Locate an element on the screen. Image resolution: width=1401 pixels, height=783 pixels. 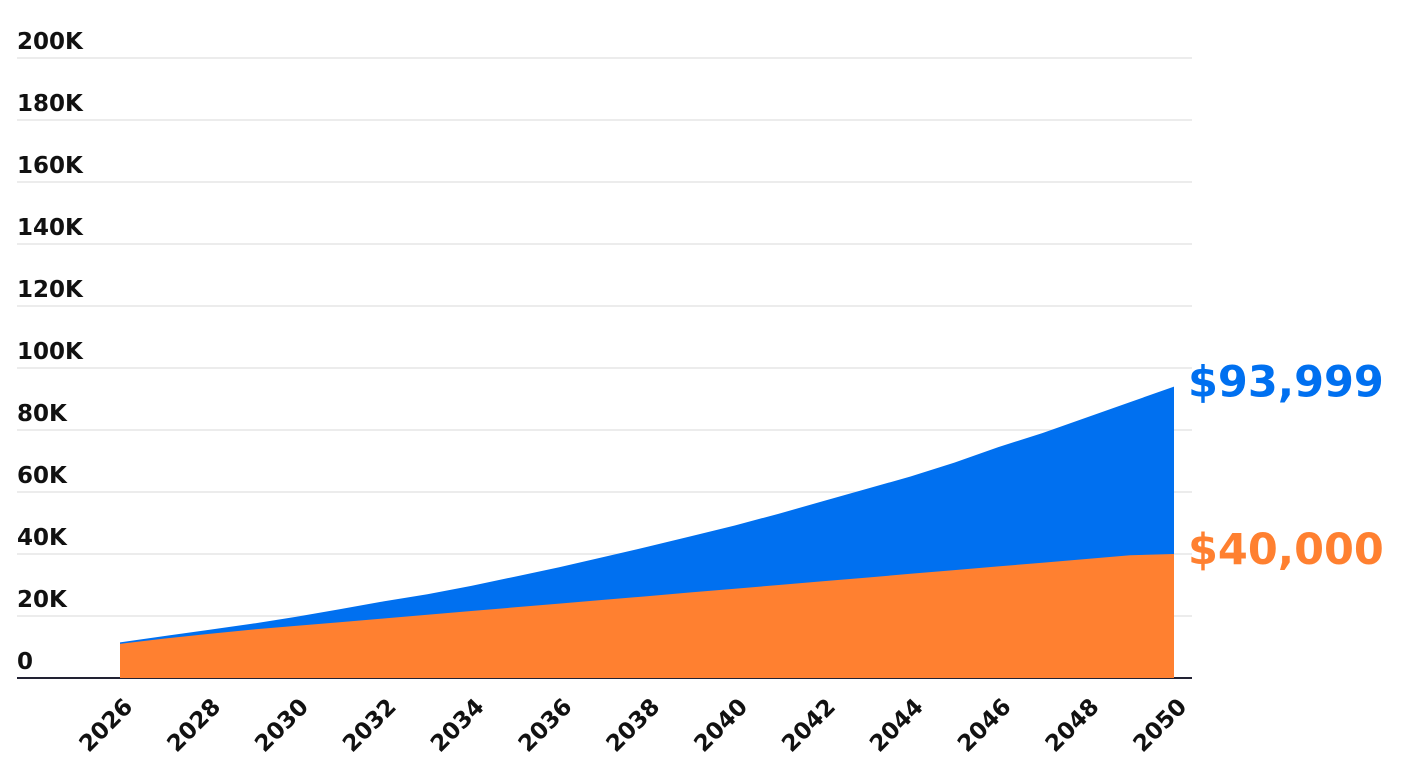
y-tick-label: 20K is located at coordinates (42, 600).